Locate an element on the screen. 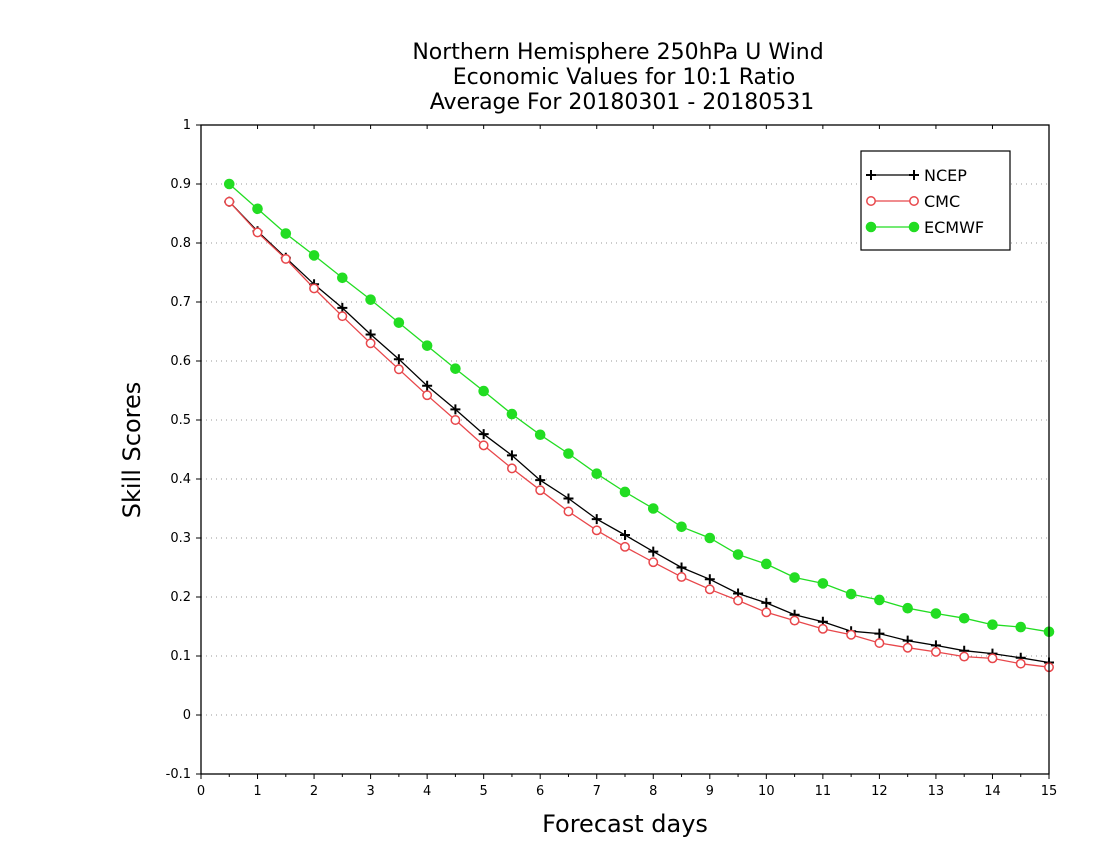  legend-item-cmc: CMC is located at coordinates (913, 201).